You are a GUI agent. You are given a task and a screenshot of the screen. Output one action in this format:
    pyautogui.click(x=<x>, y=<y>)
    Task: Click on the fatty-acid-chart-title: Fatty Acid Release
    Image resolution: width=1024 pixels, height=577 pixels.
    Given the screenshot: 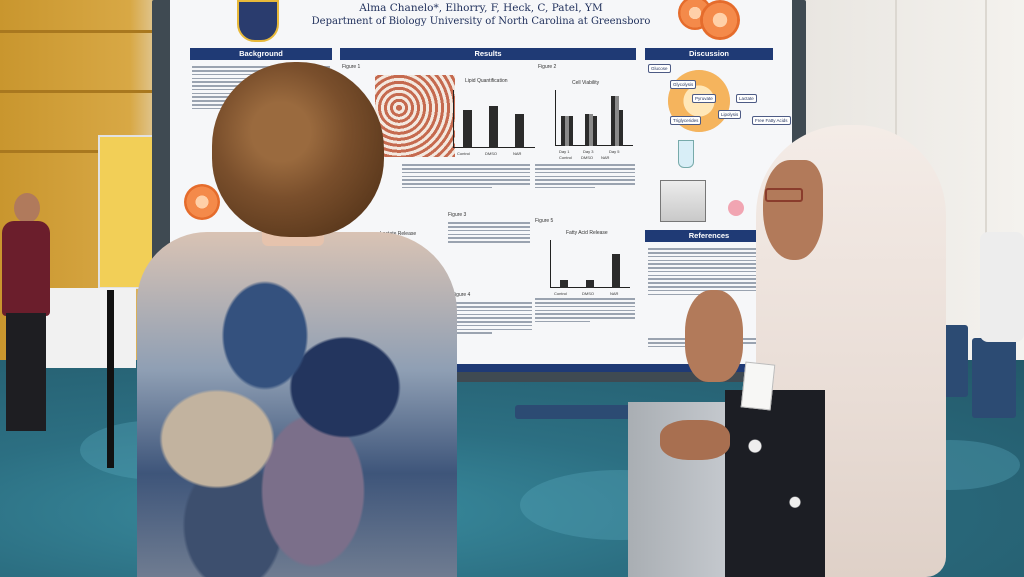 What is the action you would take?
    pyautogui.click(x=587, y=233)
    